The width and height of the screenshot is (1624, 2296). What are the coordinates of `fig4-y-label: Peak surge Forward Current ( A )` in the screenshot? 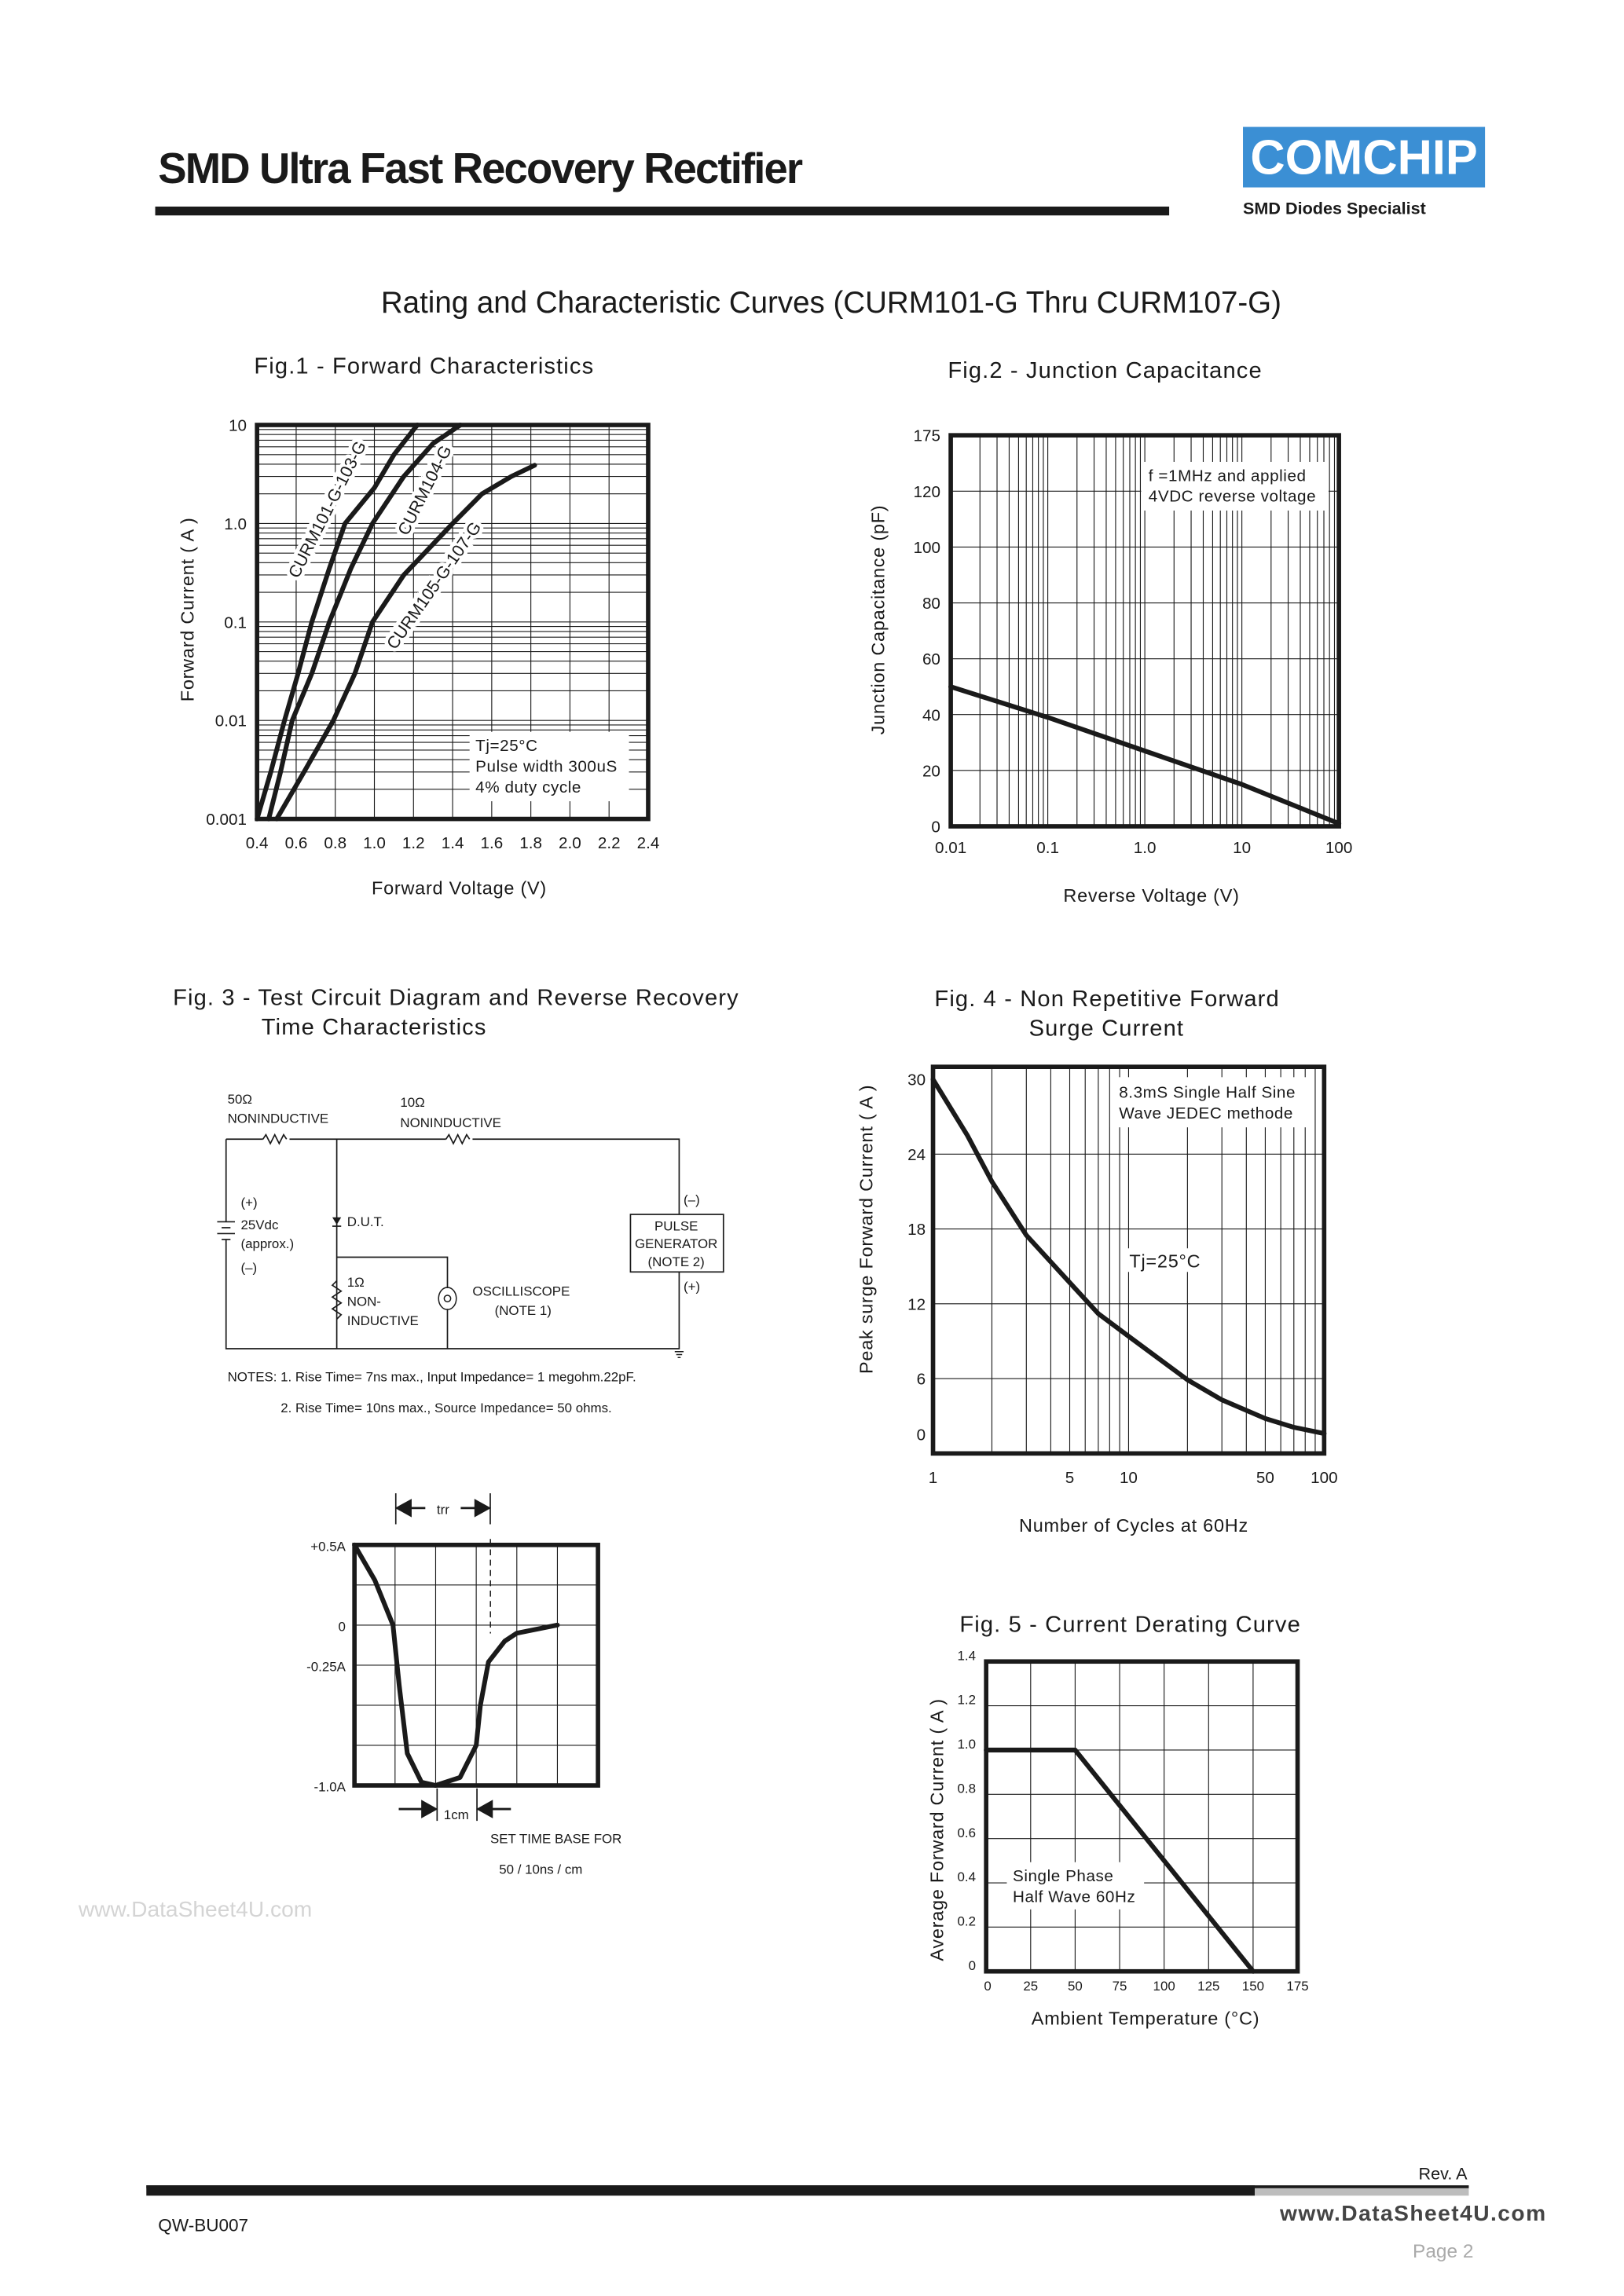 It's located at (866, 1229).